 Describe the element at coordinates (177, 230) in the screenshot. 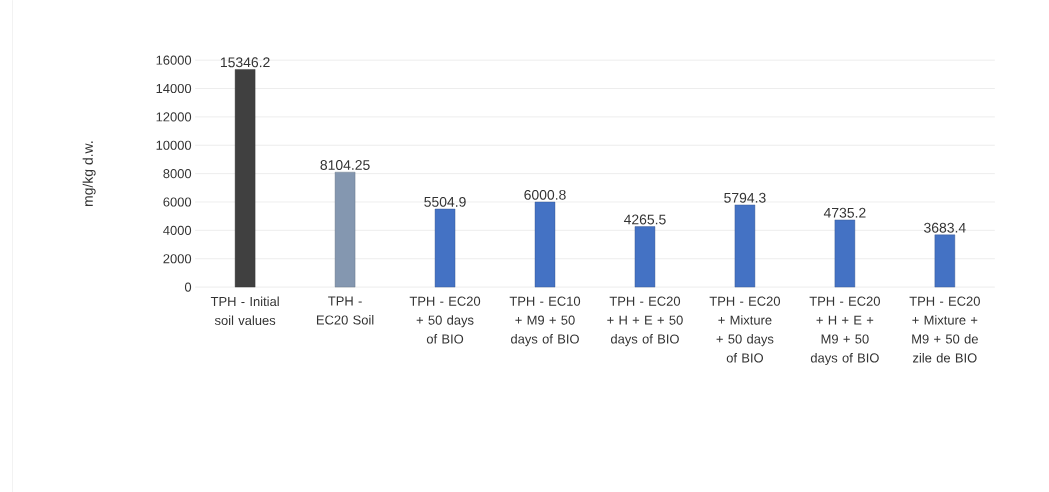

I see `y-tick-label: 4000` at that location.